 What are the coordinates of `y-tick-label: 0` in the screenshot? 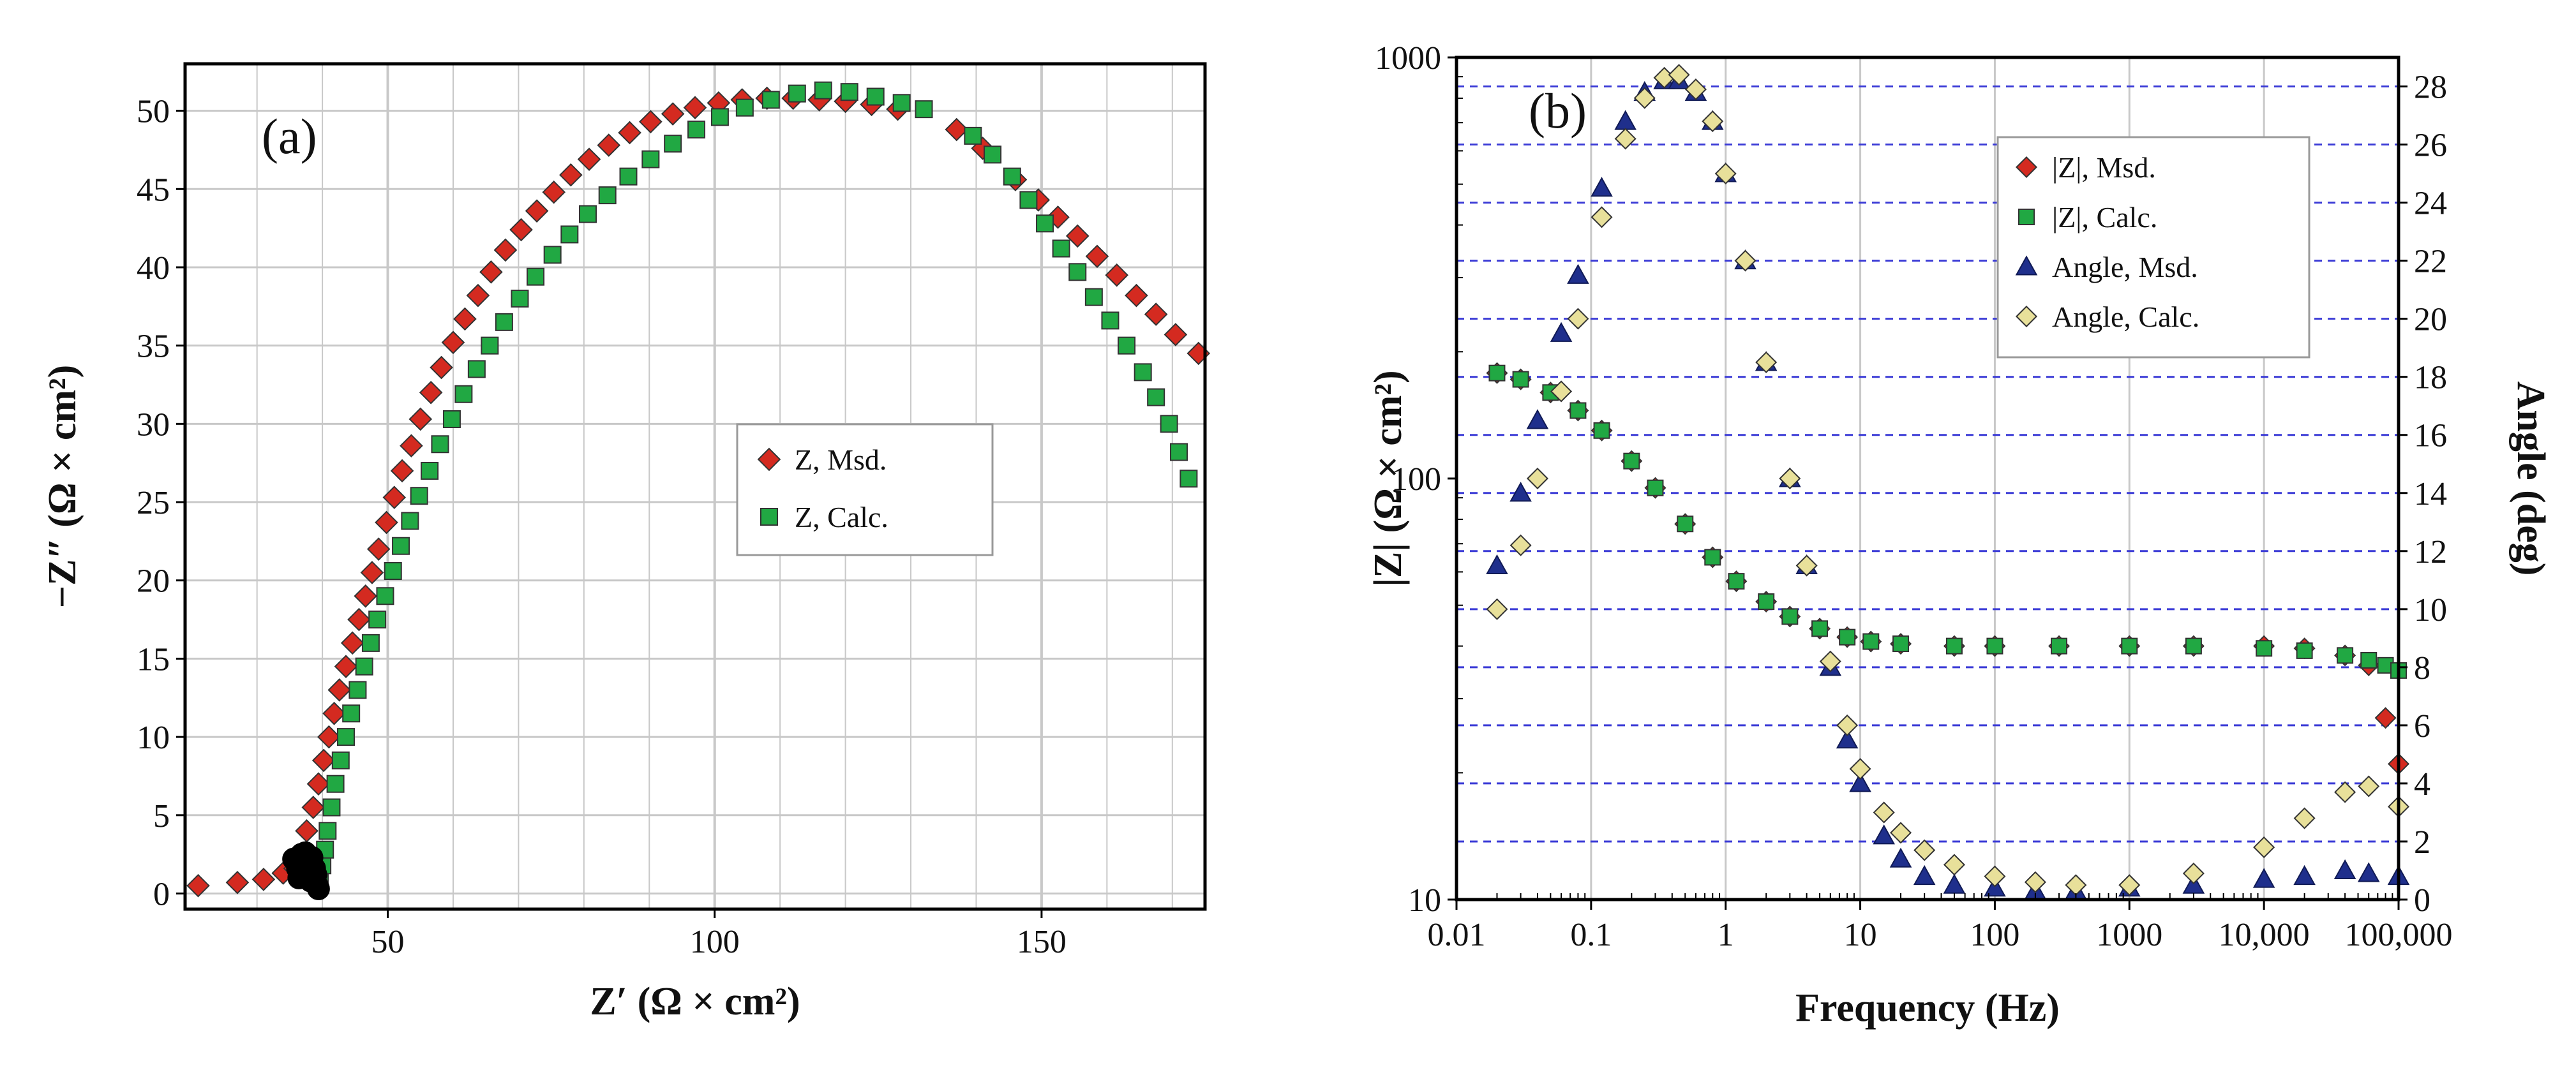 It's located at (161, 894).